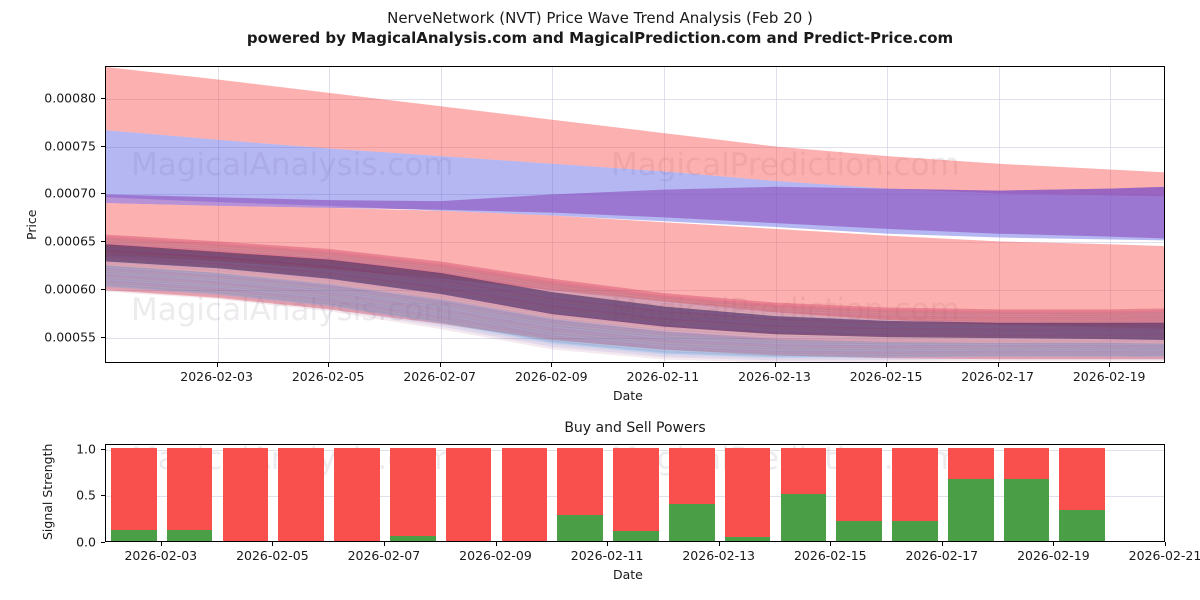 Image resolution: width=1200 pixels, height=600 pixels. I want to click on price-x-tick-label: 2026-02-05, so click(328, 376).